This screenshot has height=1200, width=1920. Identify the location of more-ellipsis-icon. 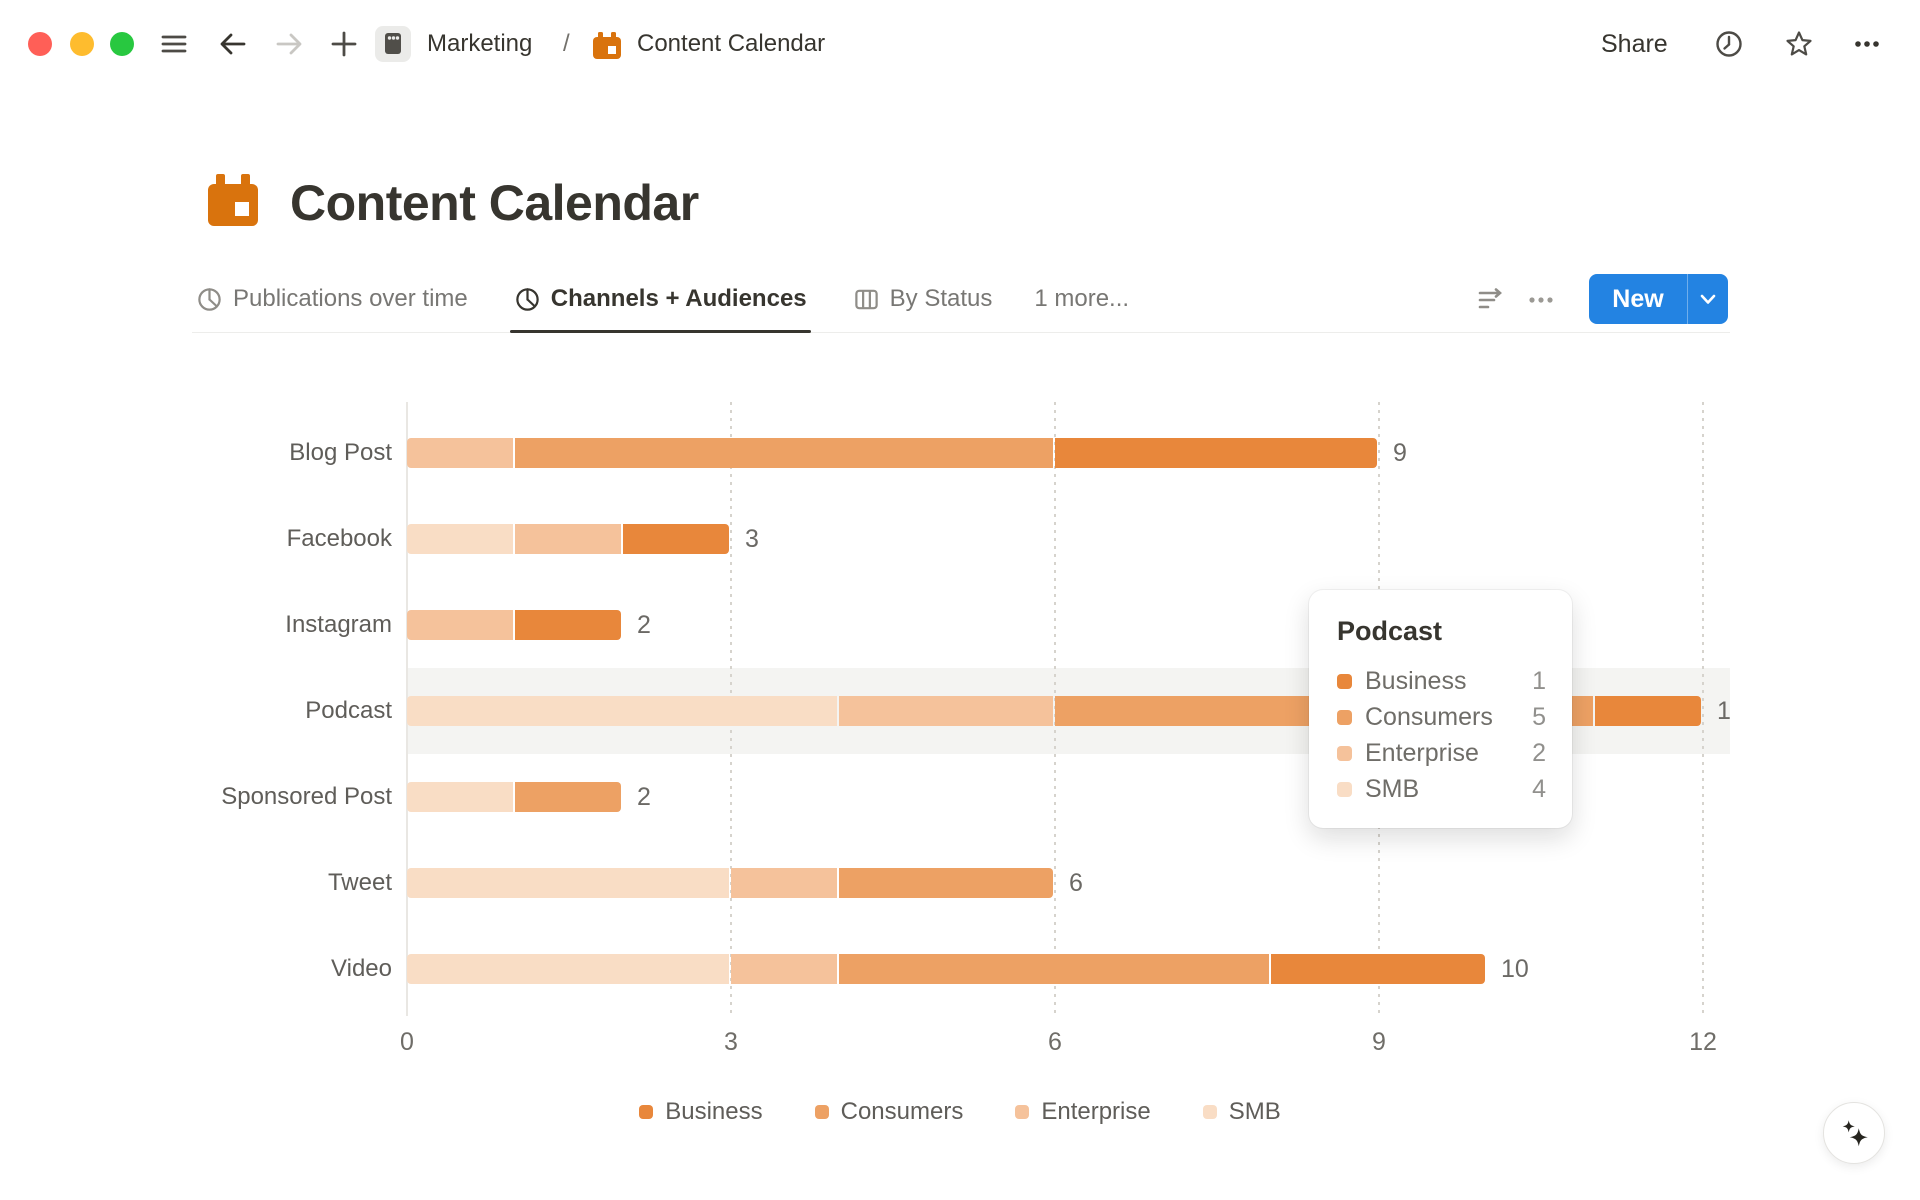
(1867, 44).